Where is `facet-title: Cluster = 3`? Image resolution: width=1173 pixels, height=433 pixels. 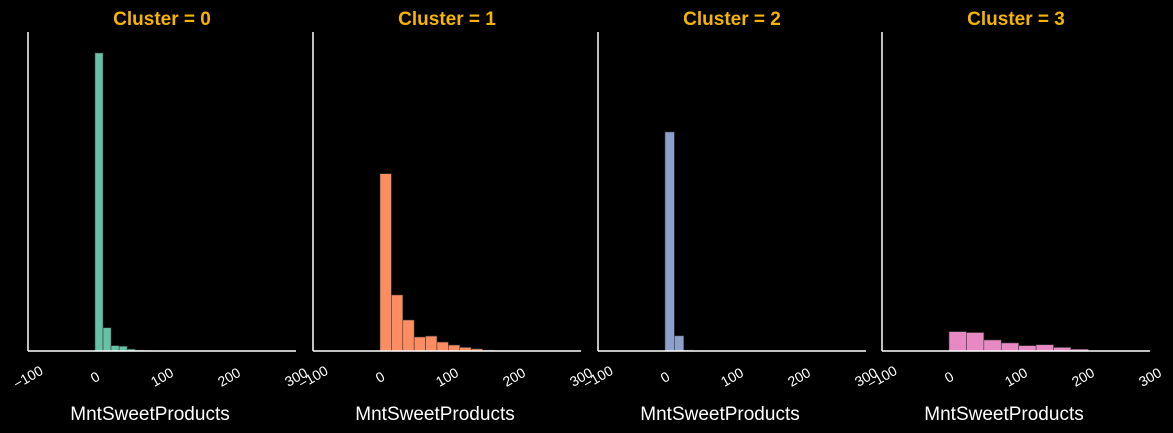 facet-title: Cluster = 3 is located at coordinates (1016, 19).